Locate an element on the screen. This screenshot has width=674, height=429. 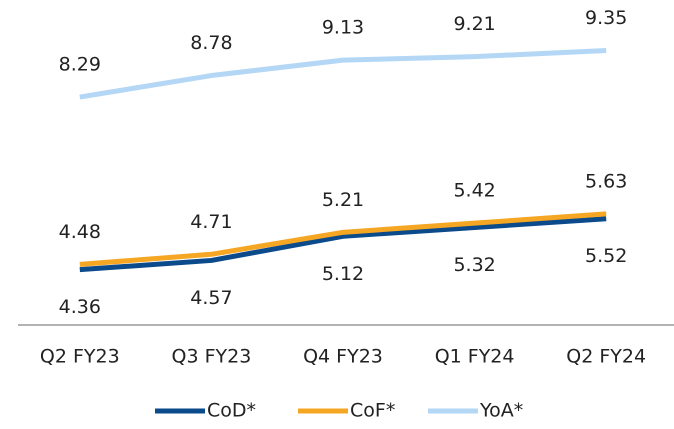
legend-label: CoD* is located at coordinates (231, 411).